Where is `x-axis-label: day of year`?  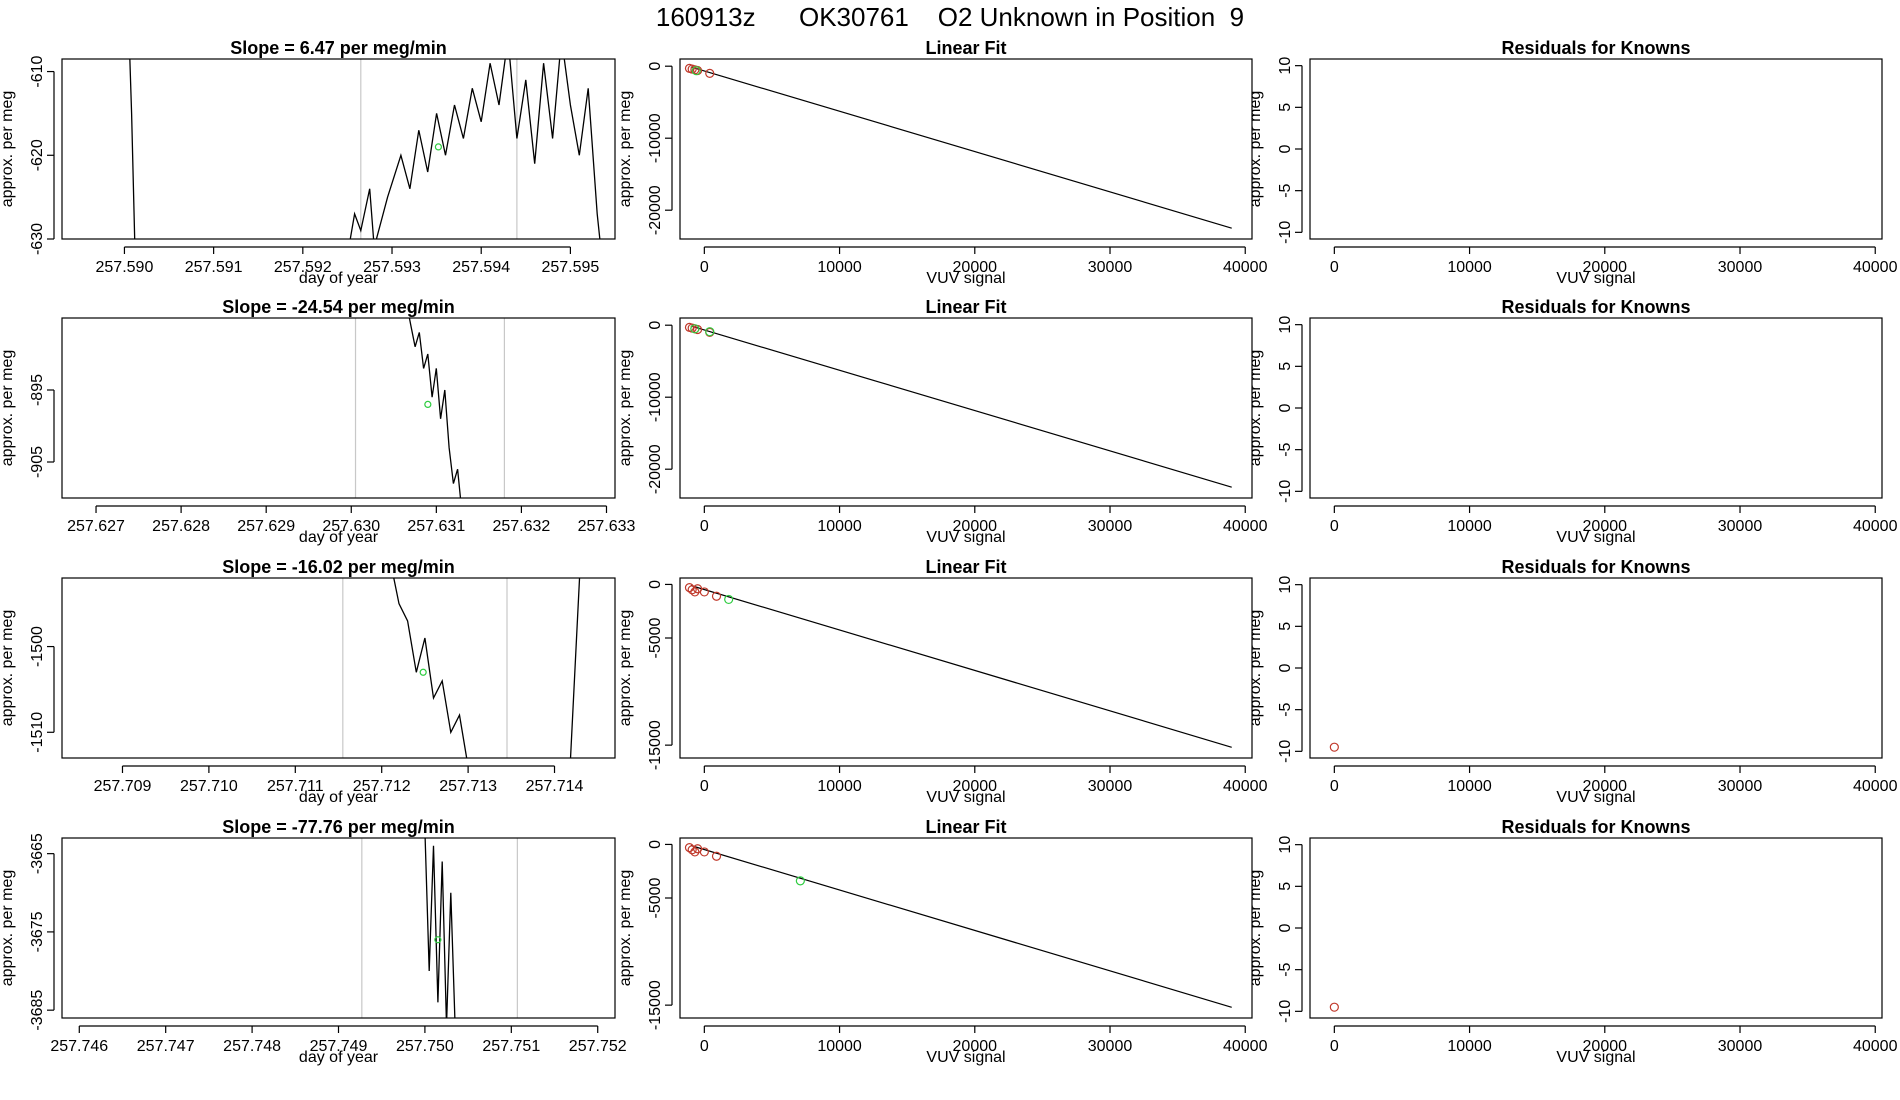
x-axis-label: day of year is located at coordinates (339, 797).